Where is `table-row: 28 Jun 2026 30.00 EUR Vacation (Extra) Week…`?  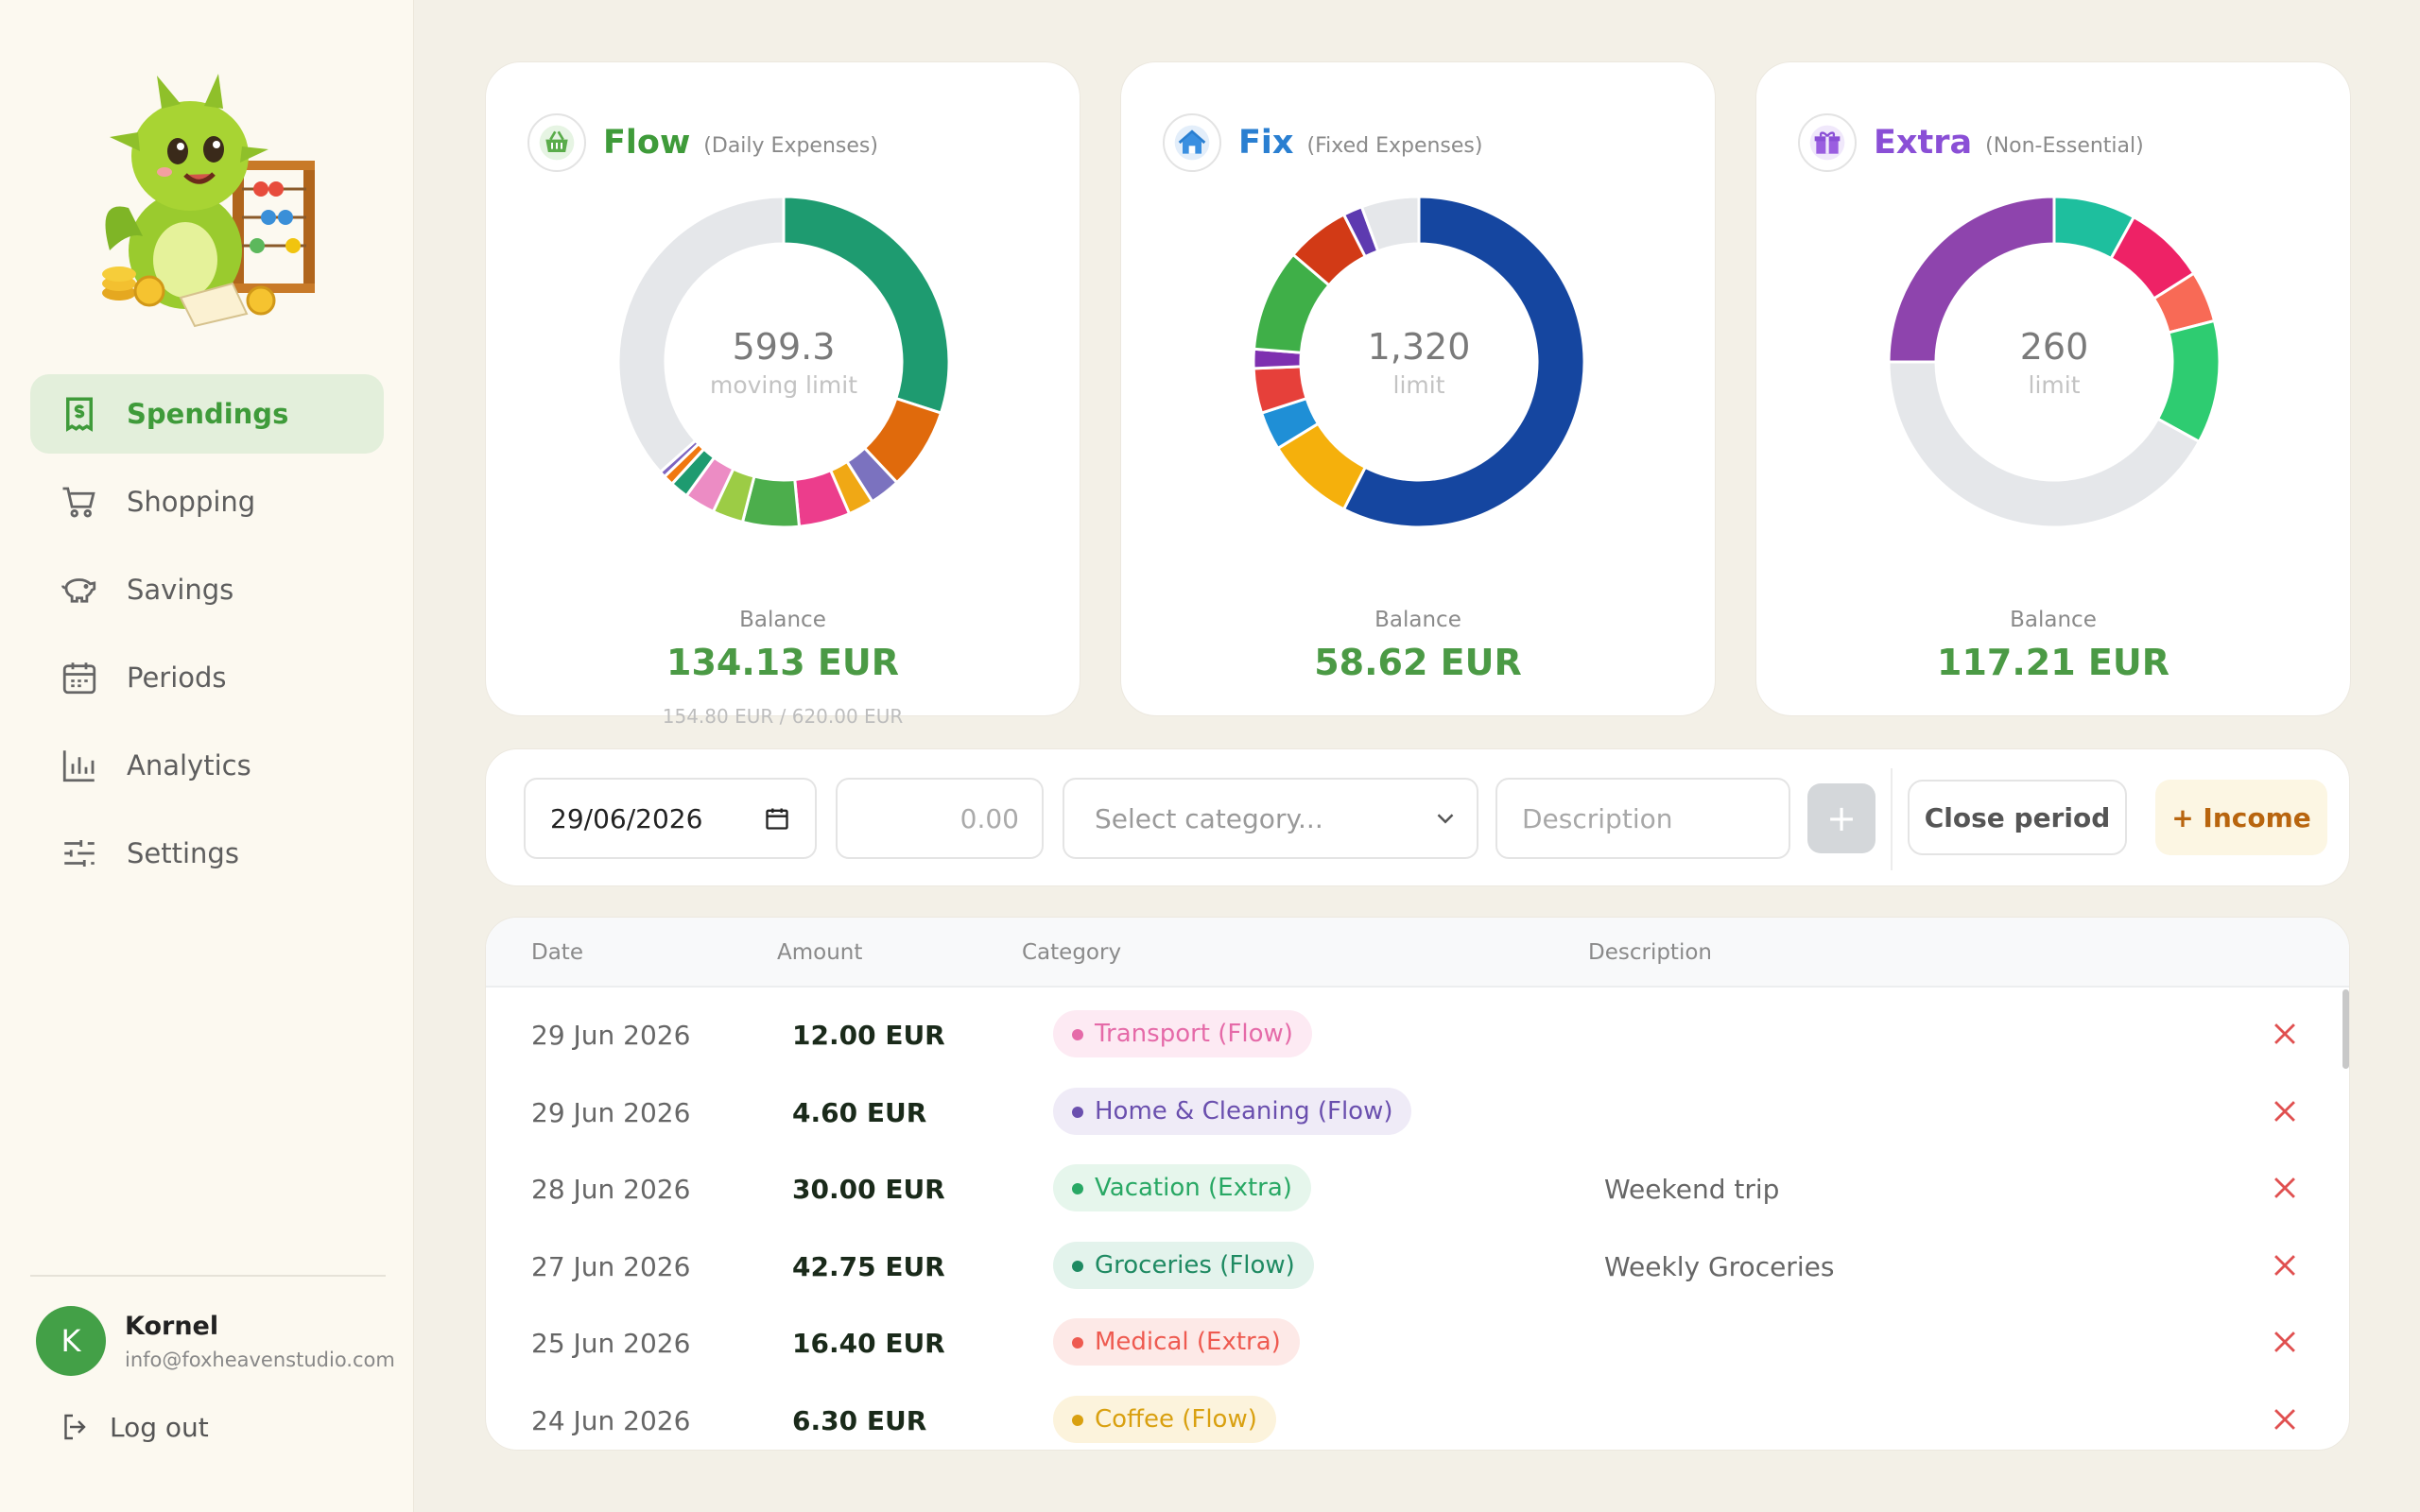 table-row: 28 Jun 2026 30.00 EUR Vacation (Extra) Week… is located at coordinates (1417, 1189).